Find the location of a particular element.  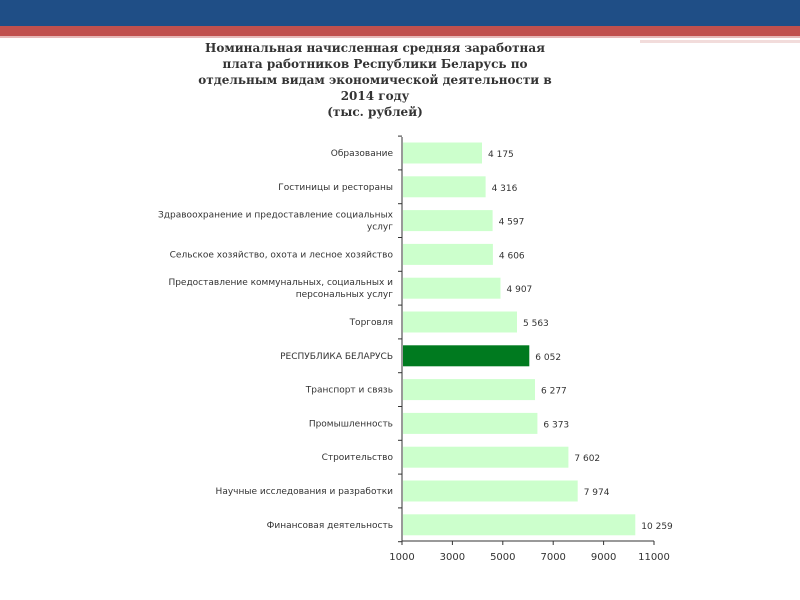

value-label: 4 907 is located at coordinates (520, 290).